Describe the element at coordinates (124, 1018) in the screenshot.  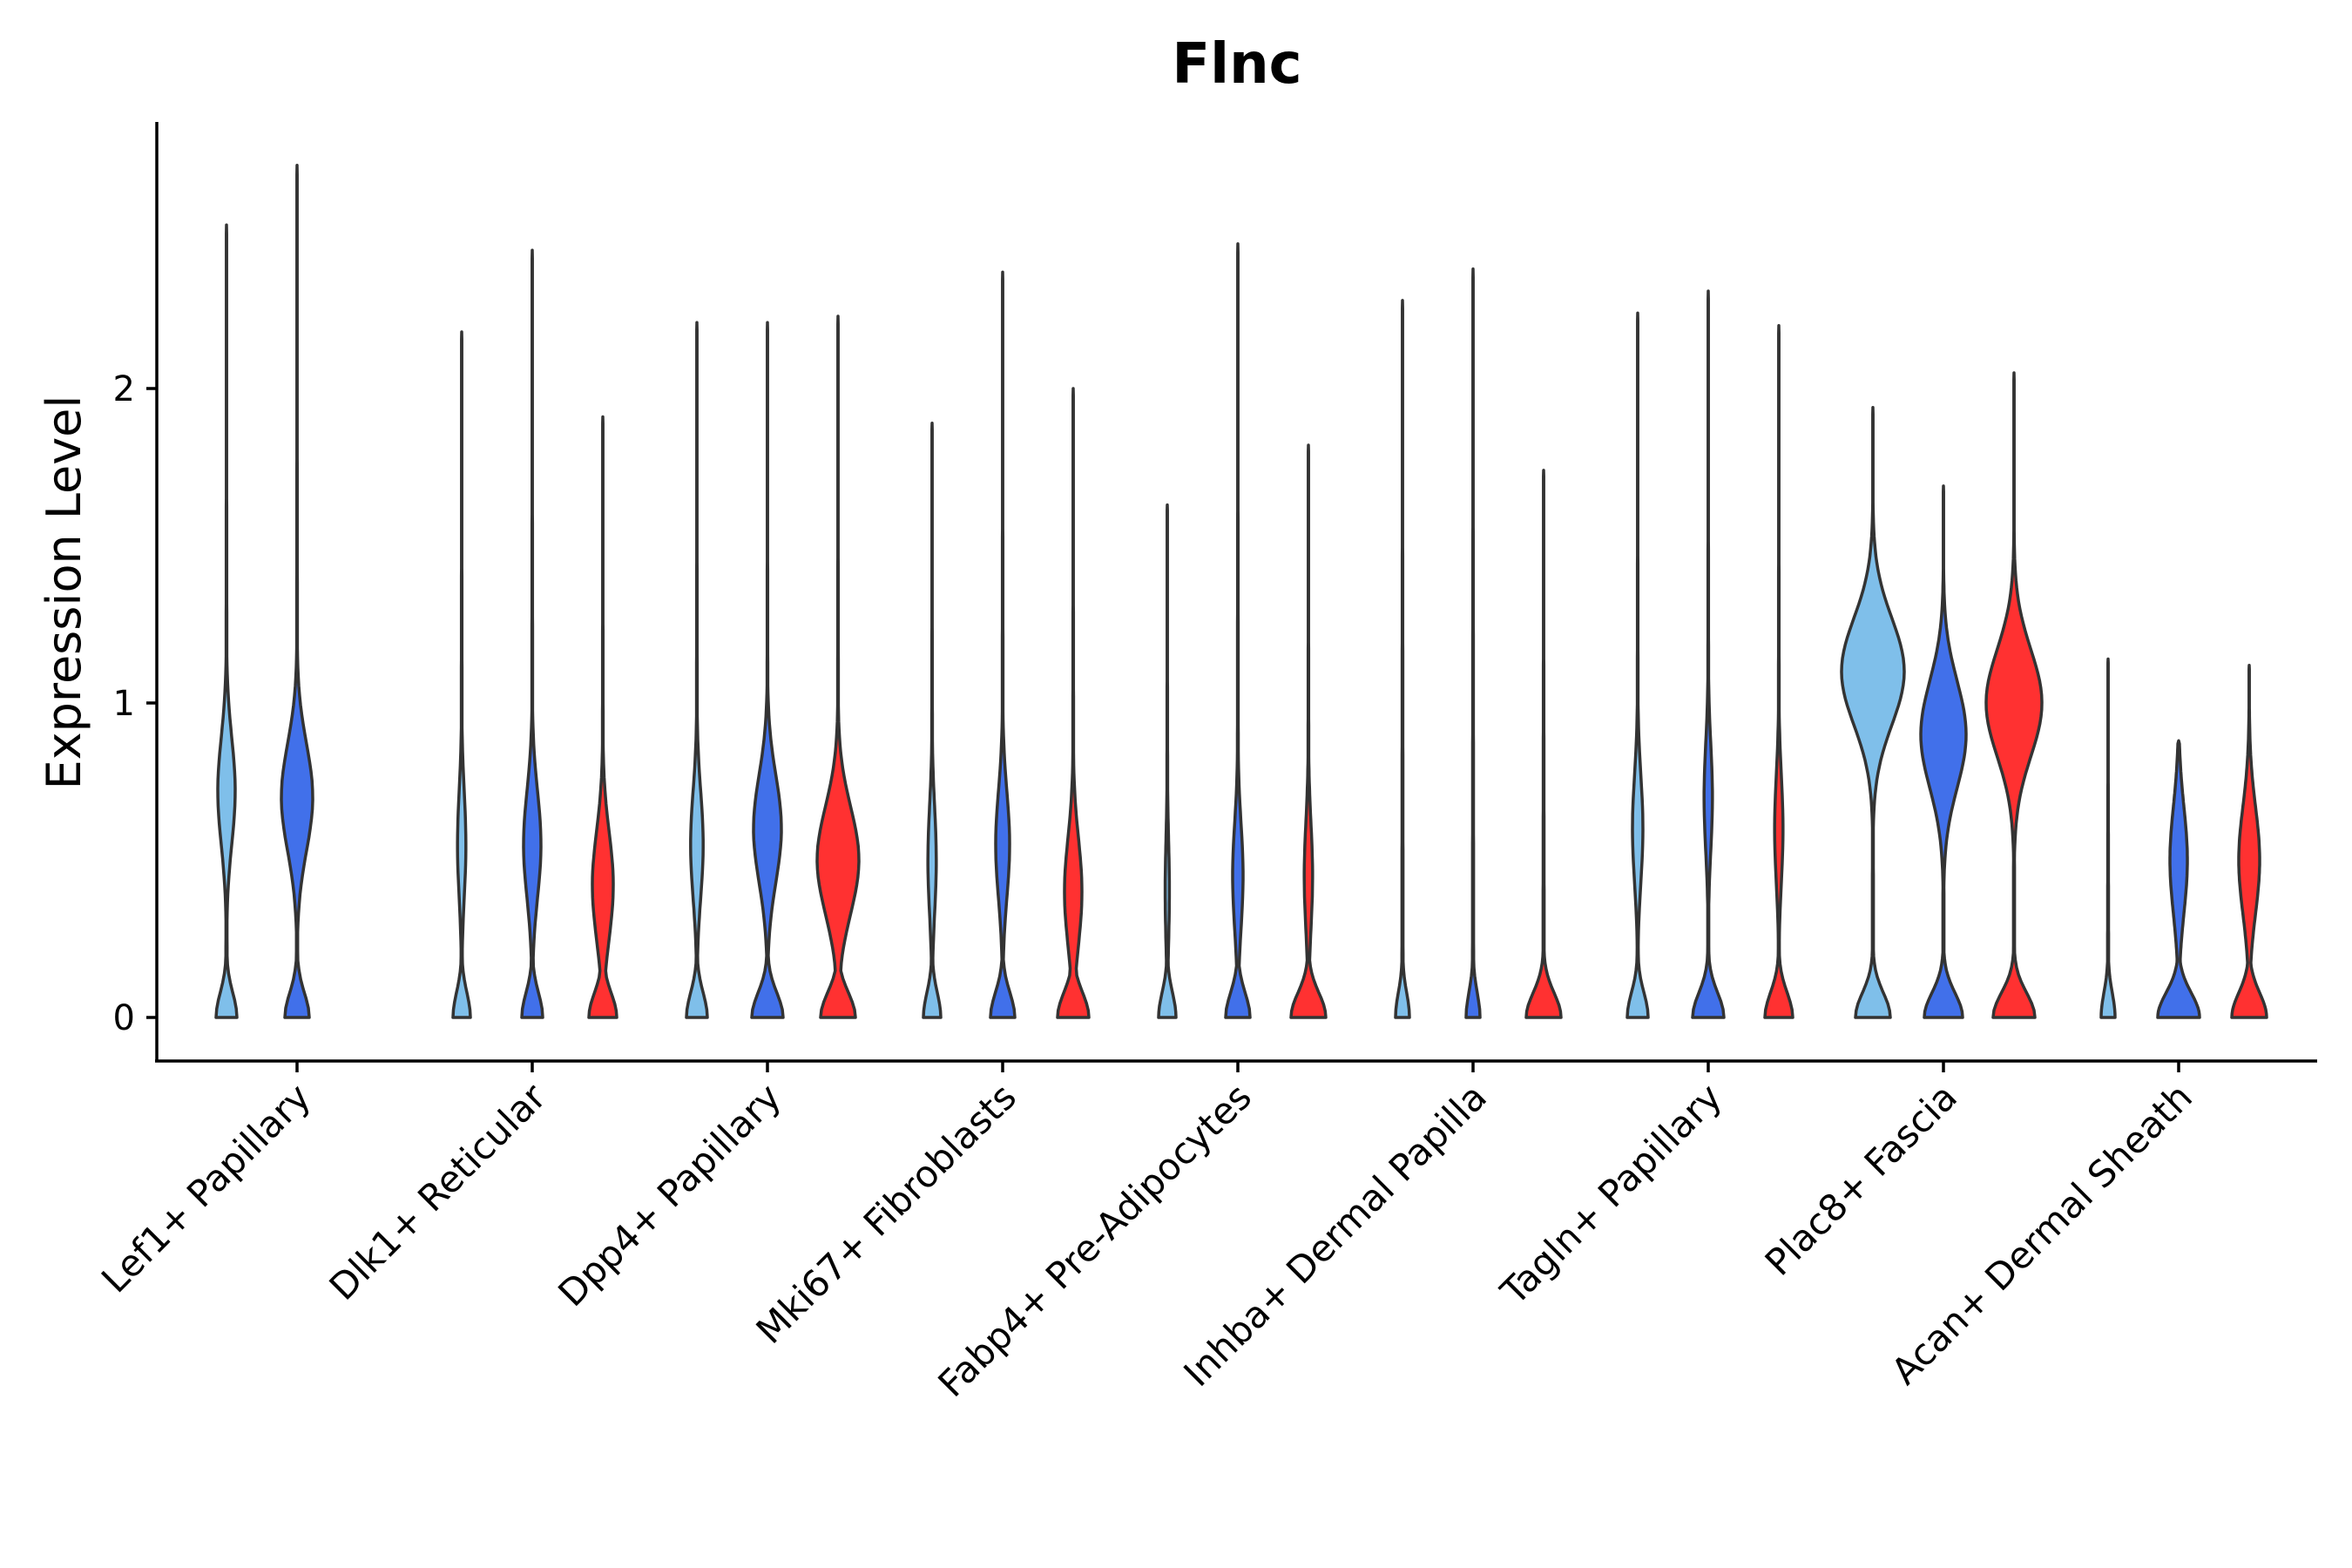
I see `y-tick-label-0: 0` at that location.